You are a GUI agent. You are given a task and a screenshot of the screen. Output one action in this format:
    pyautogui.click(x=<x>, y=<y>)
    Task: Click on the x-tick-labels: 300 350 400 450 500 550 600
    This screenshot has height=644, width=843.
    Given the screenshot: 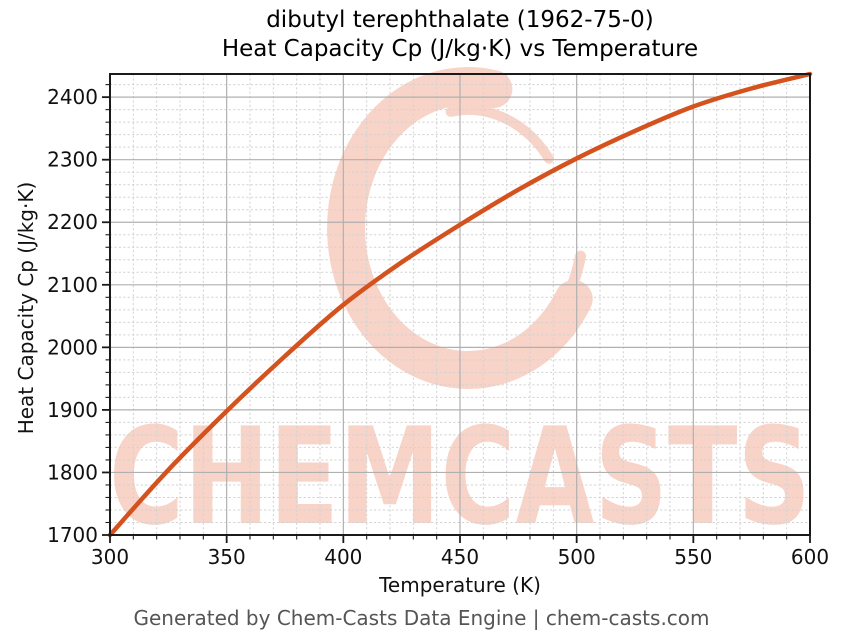 What is the action you would take?
    pyautogui.click(x=460, y=557)
    